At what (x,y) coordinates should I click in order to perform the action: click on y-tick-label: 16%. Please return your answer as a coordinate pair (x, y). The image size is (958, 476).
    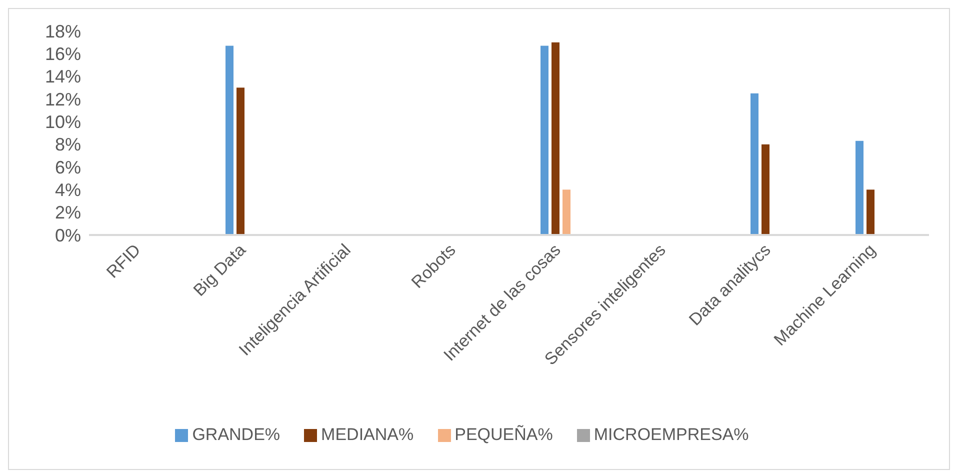
    Looking at the image, I should click on (62, 54).